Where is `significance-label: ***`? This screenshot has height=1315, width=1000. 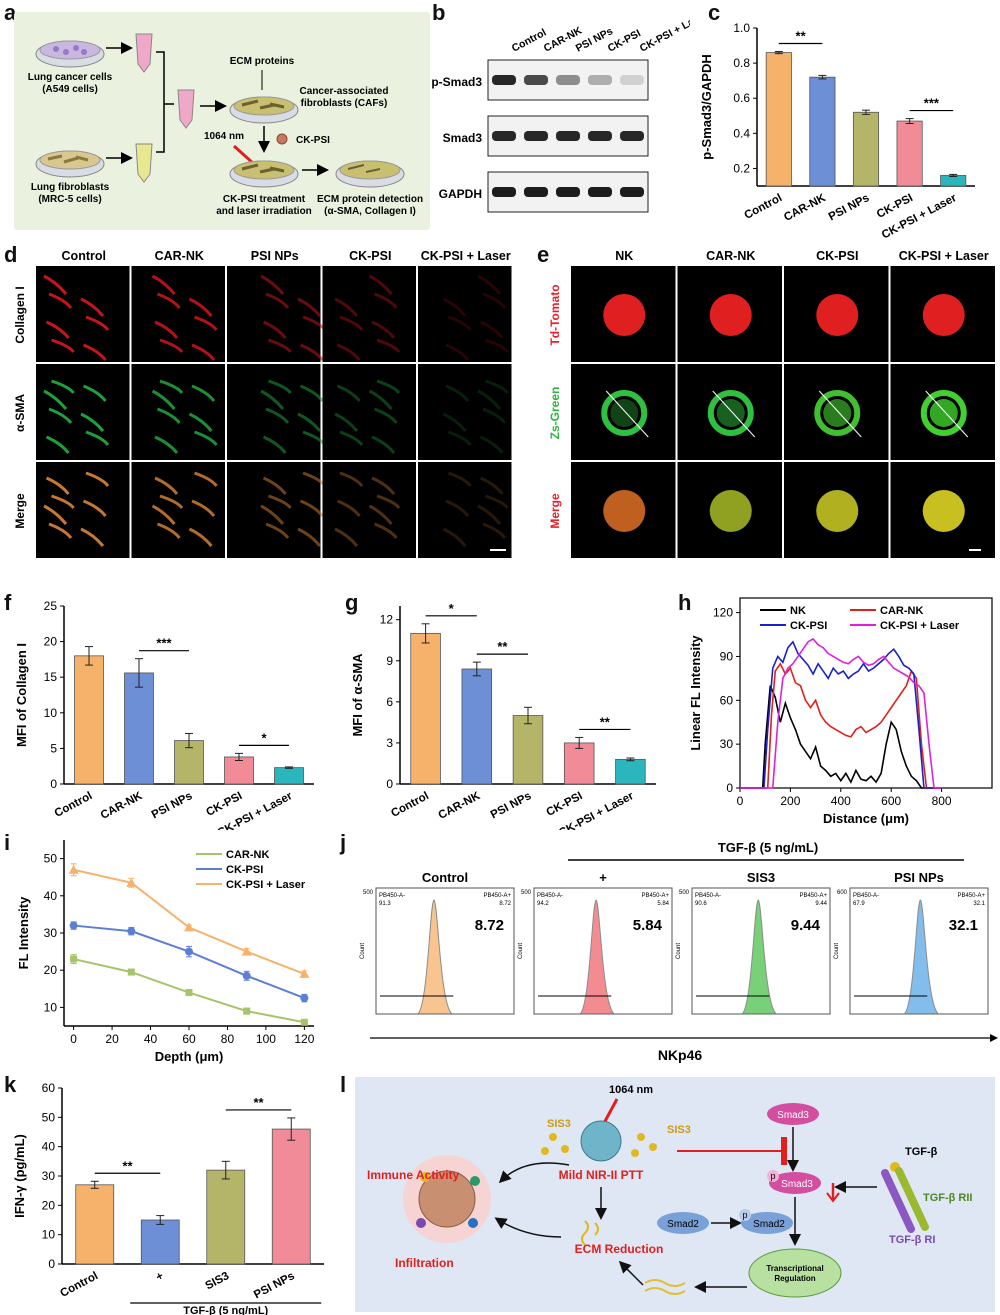
significance-label: *** is located at coordinates (164, 643).